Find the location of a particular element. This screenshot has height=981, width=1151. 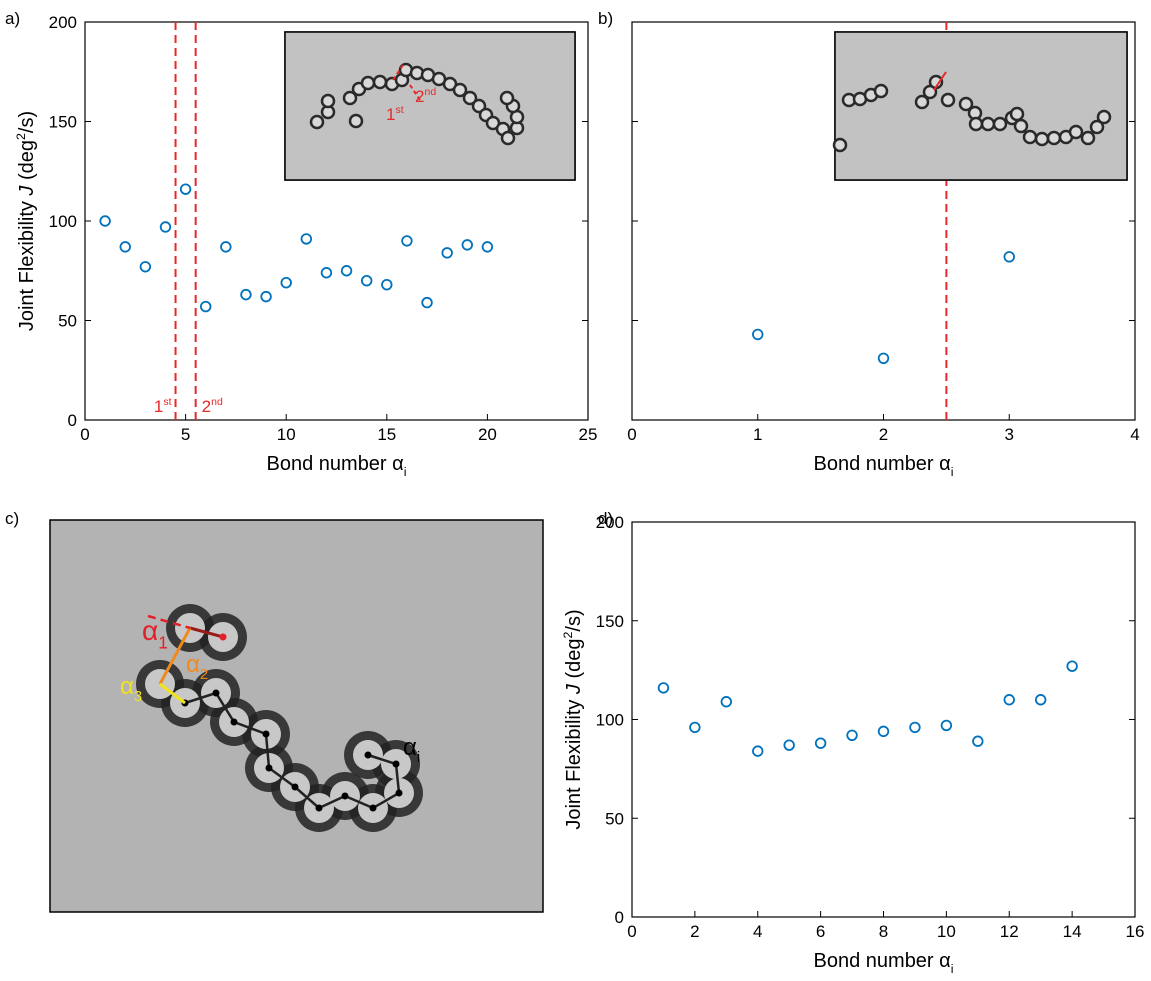

inset-label: 2nd is located at coordinates (425, 96).